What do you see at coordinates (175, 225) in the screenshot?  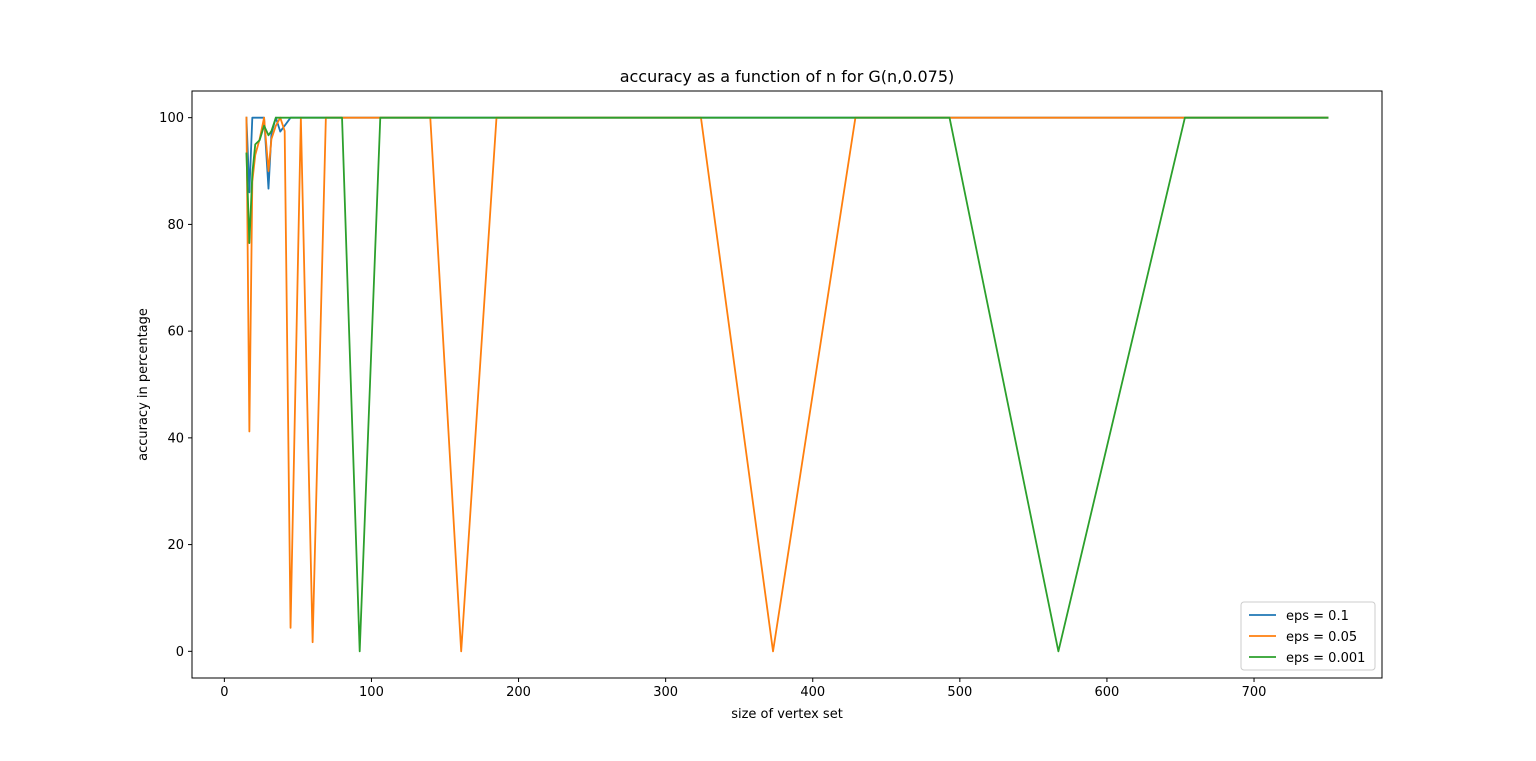 I see `y-tick-label: 80` at bounding box center [175, 225].